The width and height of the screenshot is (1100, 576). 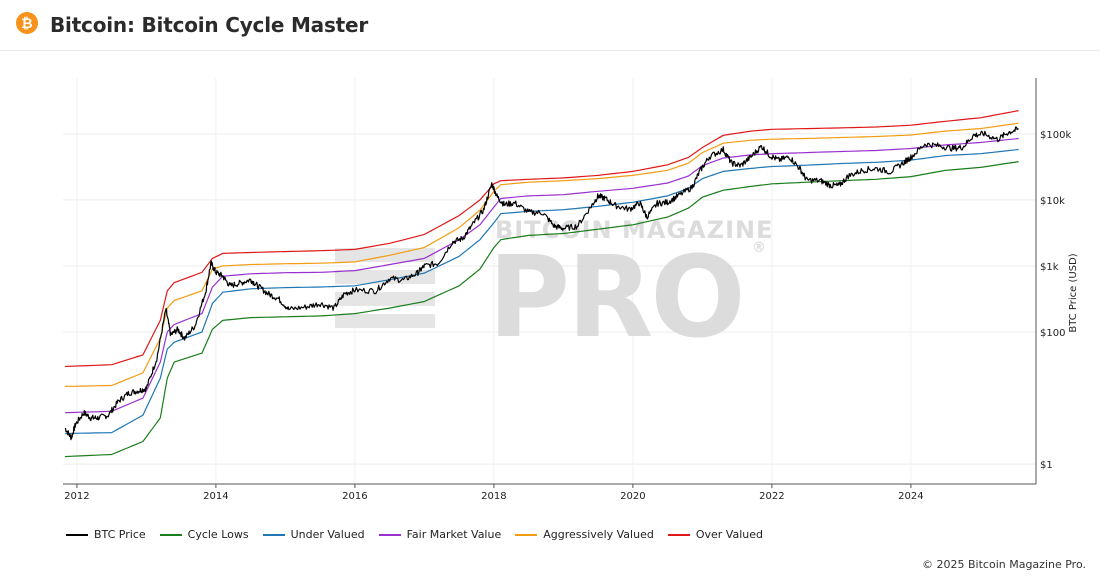 What do you see at coordinates (771, 496) in the screenshot?
I see `x-tick-label: 2022` at bounding box center [771, 496].